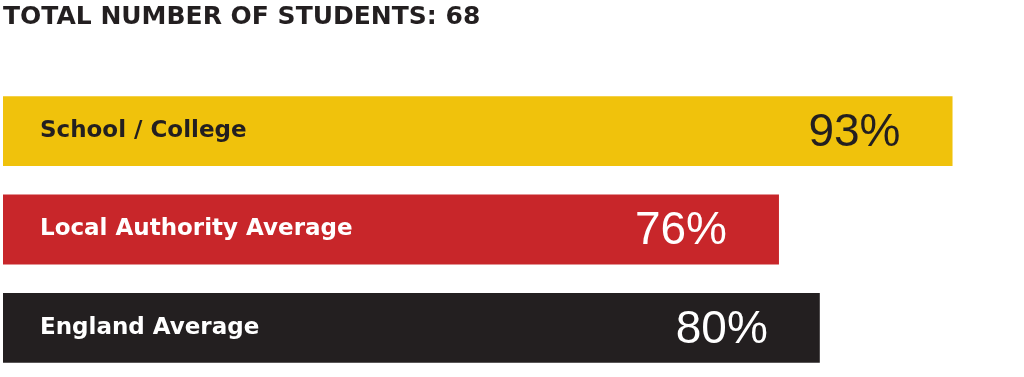 The width and height of the screenshot is (1024, 377). Describe the element at coordinates (150, 325) in the screenshot. I see `y-tick-label: England Average` at that location.